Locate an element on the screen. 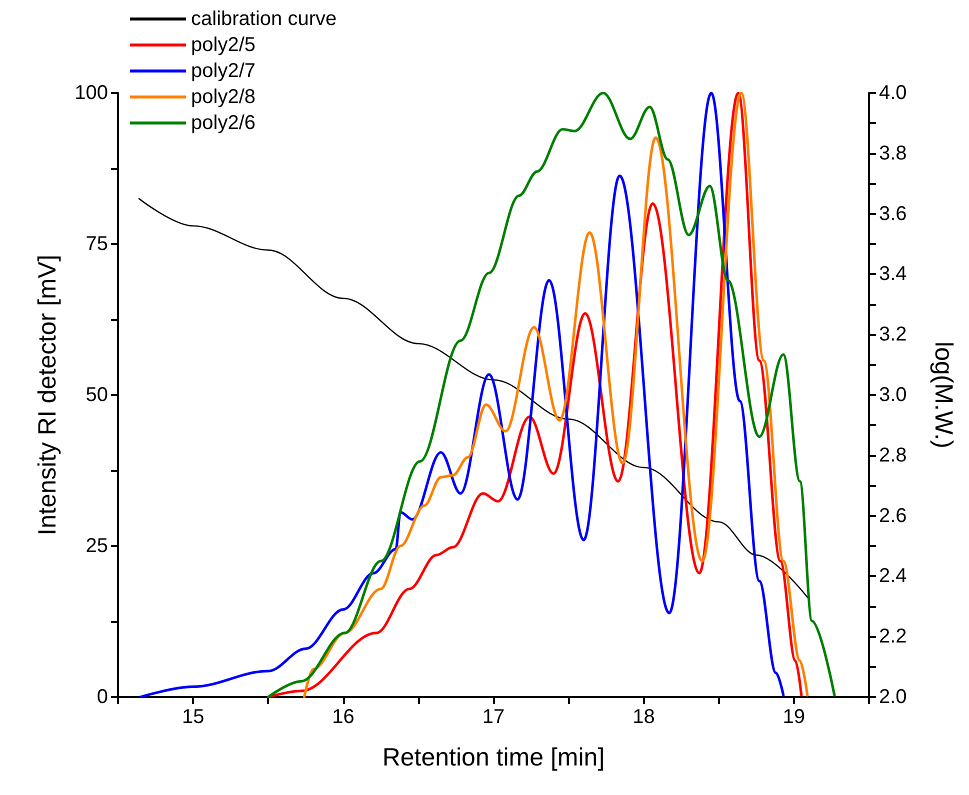  y2-tick-label: 2.8 is located at coordinates (893, 455).